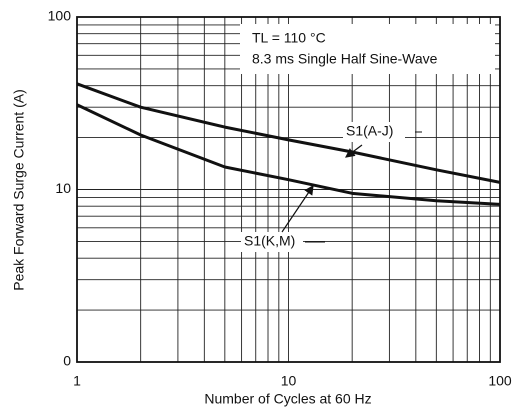 The width and height of the screenshot is (515, 412). I want to click on x-tick-label: 10, so click(289, 381).